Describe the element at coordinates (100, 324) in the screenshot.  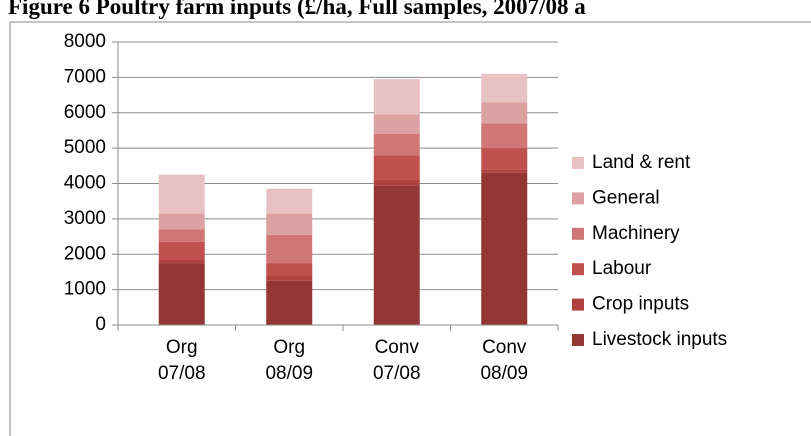
I see `y-tick-label: 0` at that location.